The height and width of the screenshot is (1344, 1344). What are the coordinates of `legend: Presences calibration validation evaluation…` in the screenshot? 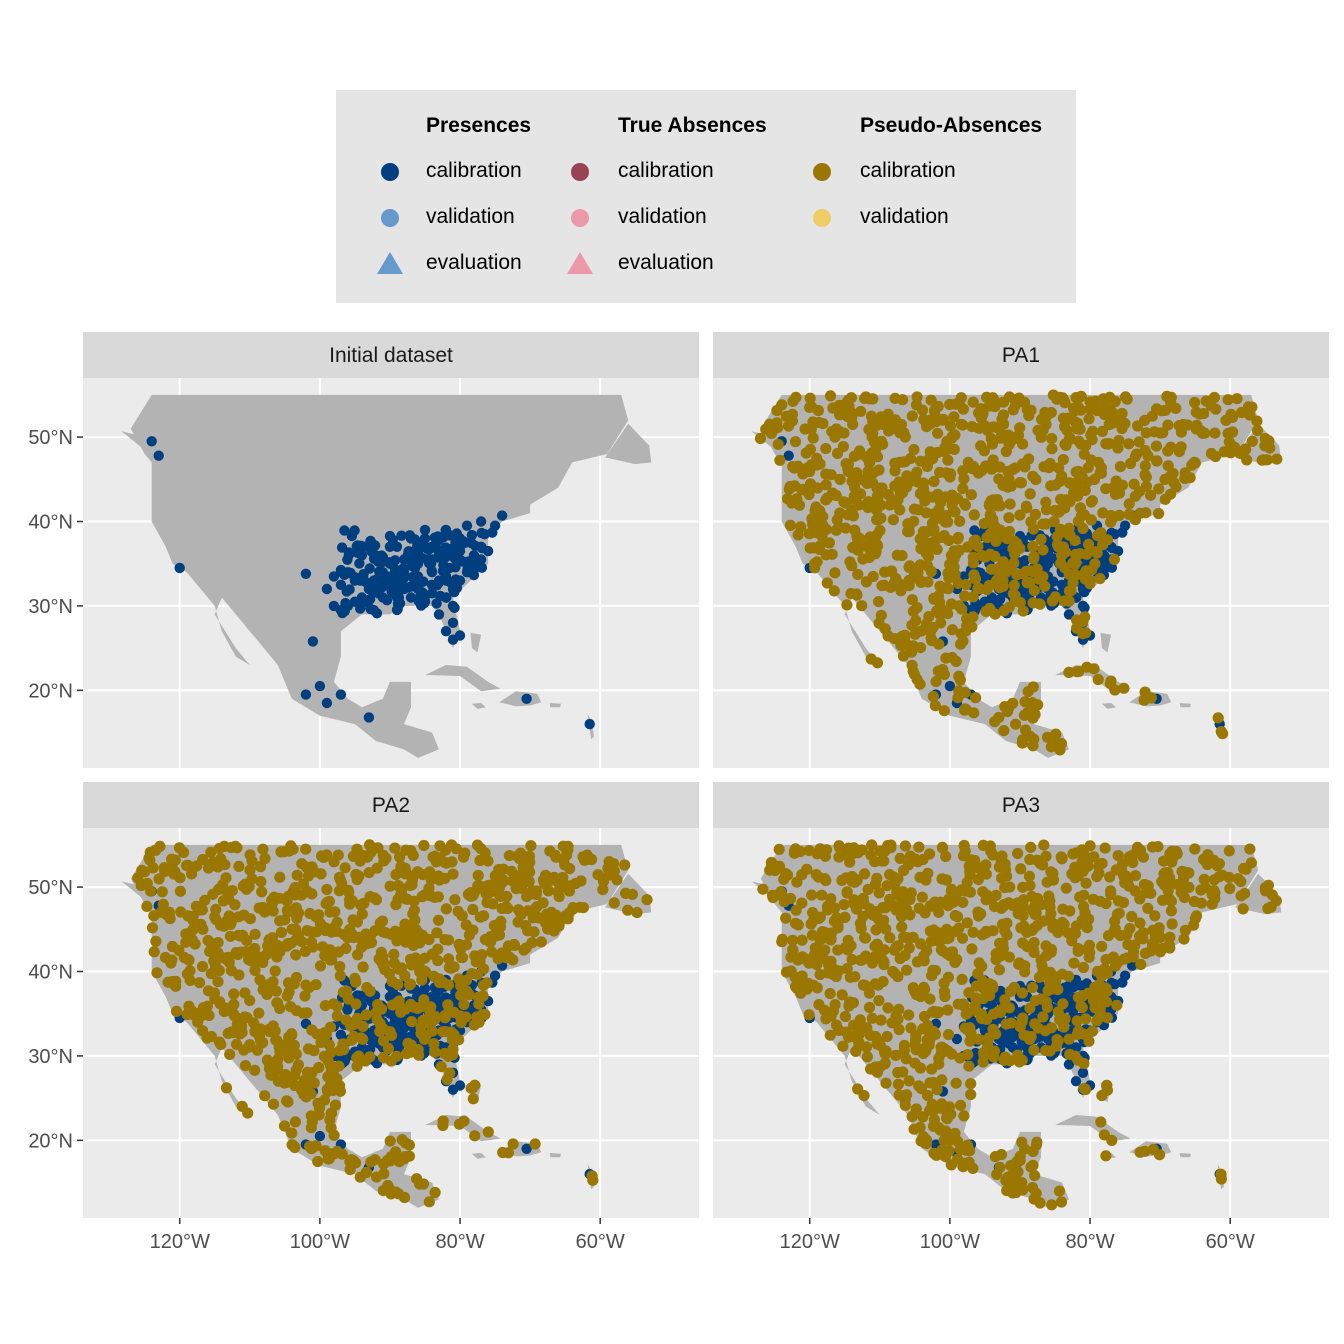 It's located at (706, 196).